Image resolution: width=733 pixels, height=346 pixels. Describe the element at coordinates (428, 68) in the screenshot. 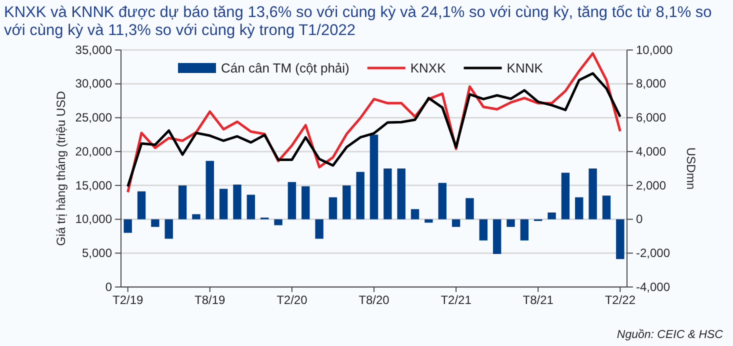

I see `legend-label: KNXK` at that location.